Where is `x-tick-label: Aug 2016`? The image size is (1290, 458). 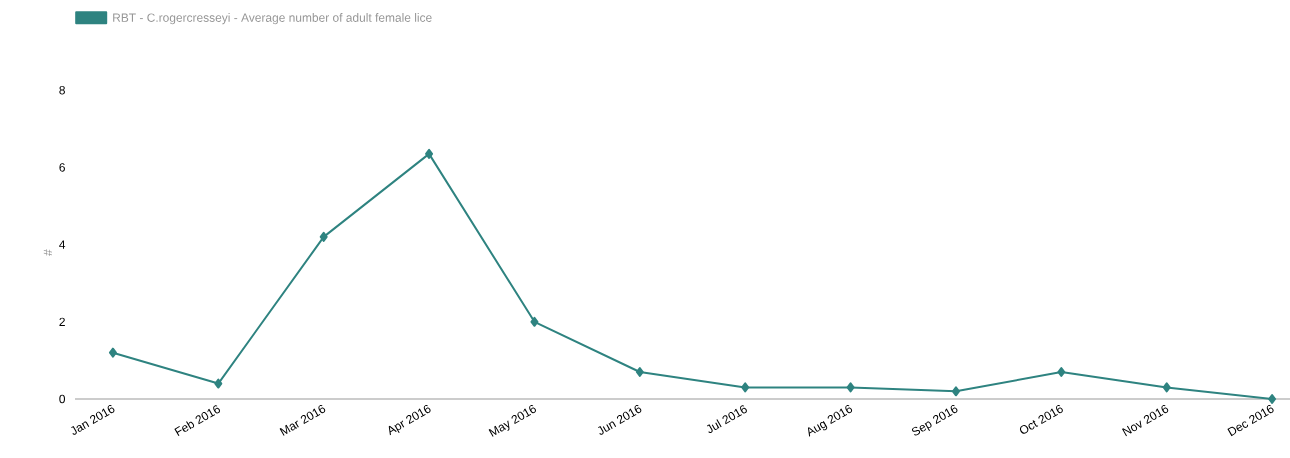 x-tick-label: Aug 2016 is located at coordinates (830, 420).